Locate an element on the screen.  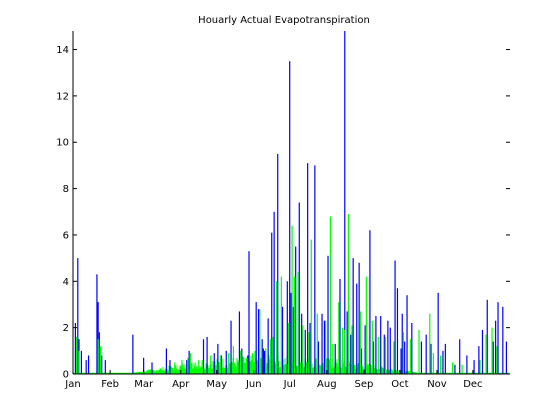
y-tick-label-8: 8 is located at coordinates (66, 189).